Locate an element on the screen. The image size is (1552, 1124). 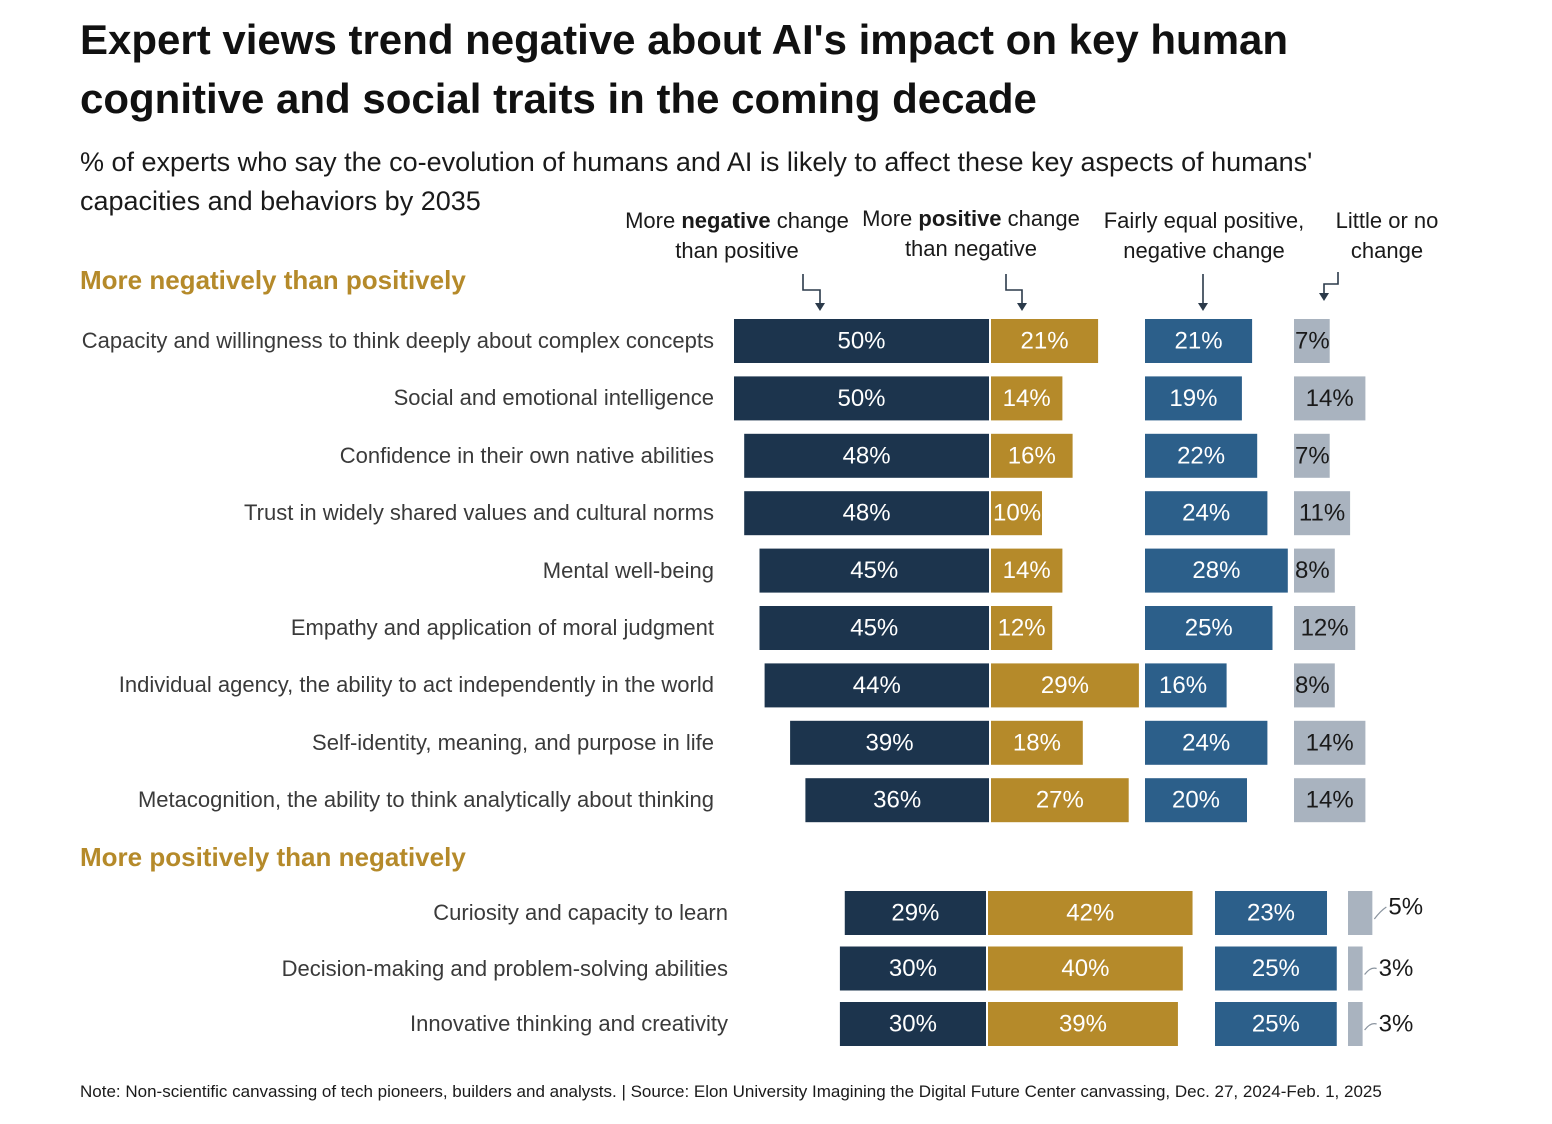
bar-label-little: 3% is located at coordinates (1396, 968).